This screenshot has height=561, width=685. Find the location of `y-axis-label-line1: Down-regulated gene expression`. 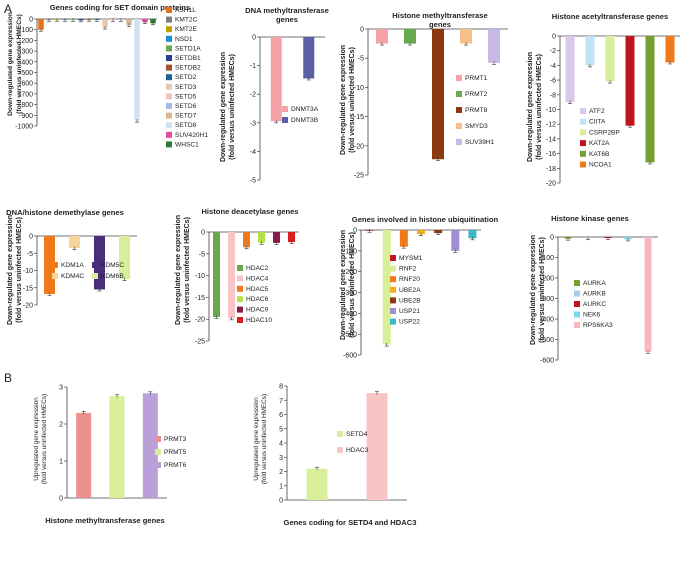

y-axis-label-line1: Down-regulated gene expression is located at coordinates (530, 107).